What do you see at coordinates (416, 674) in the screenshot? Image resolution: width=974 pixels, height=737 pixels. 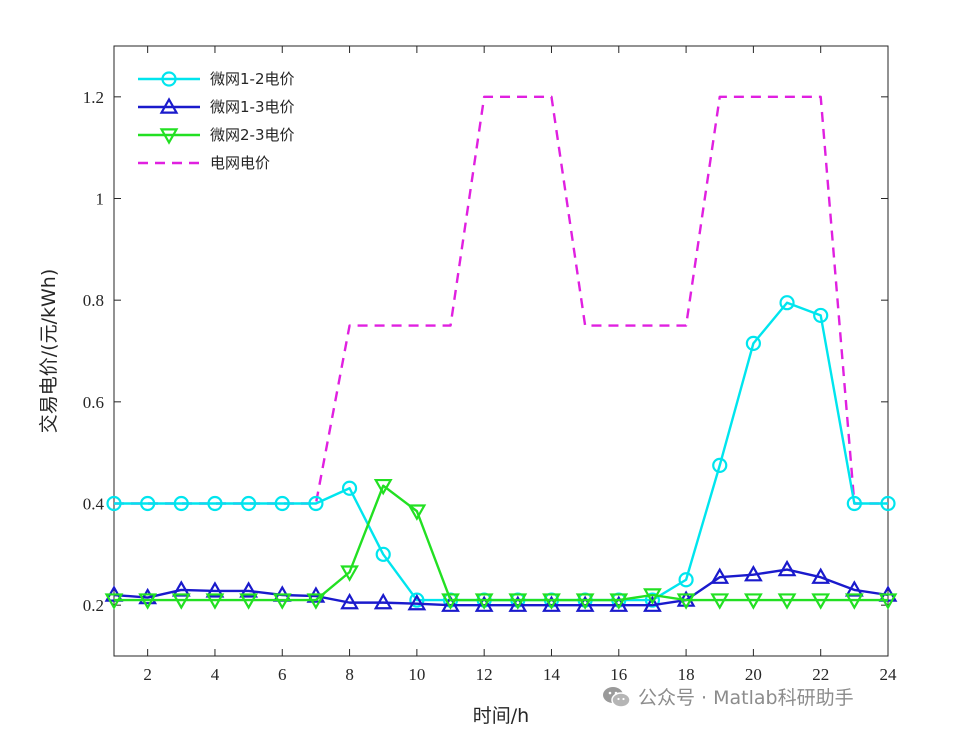 I see `x-tick-label: 10` at bounding box center [416, 674].